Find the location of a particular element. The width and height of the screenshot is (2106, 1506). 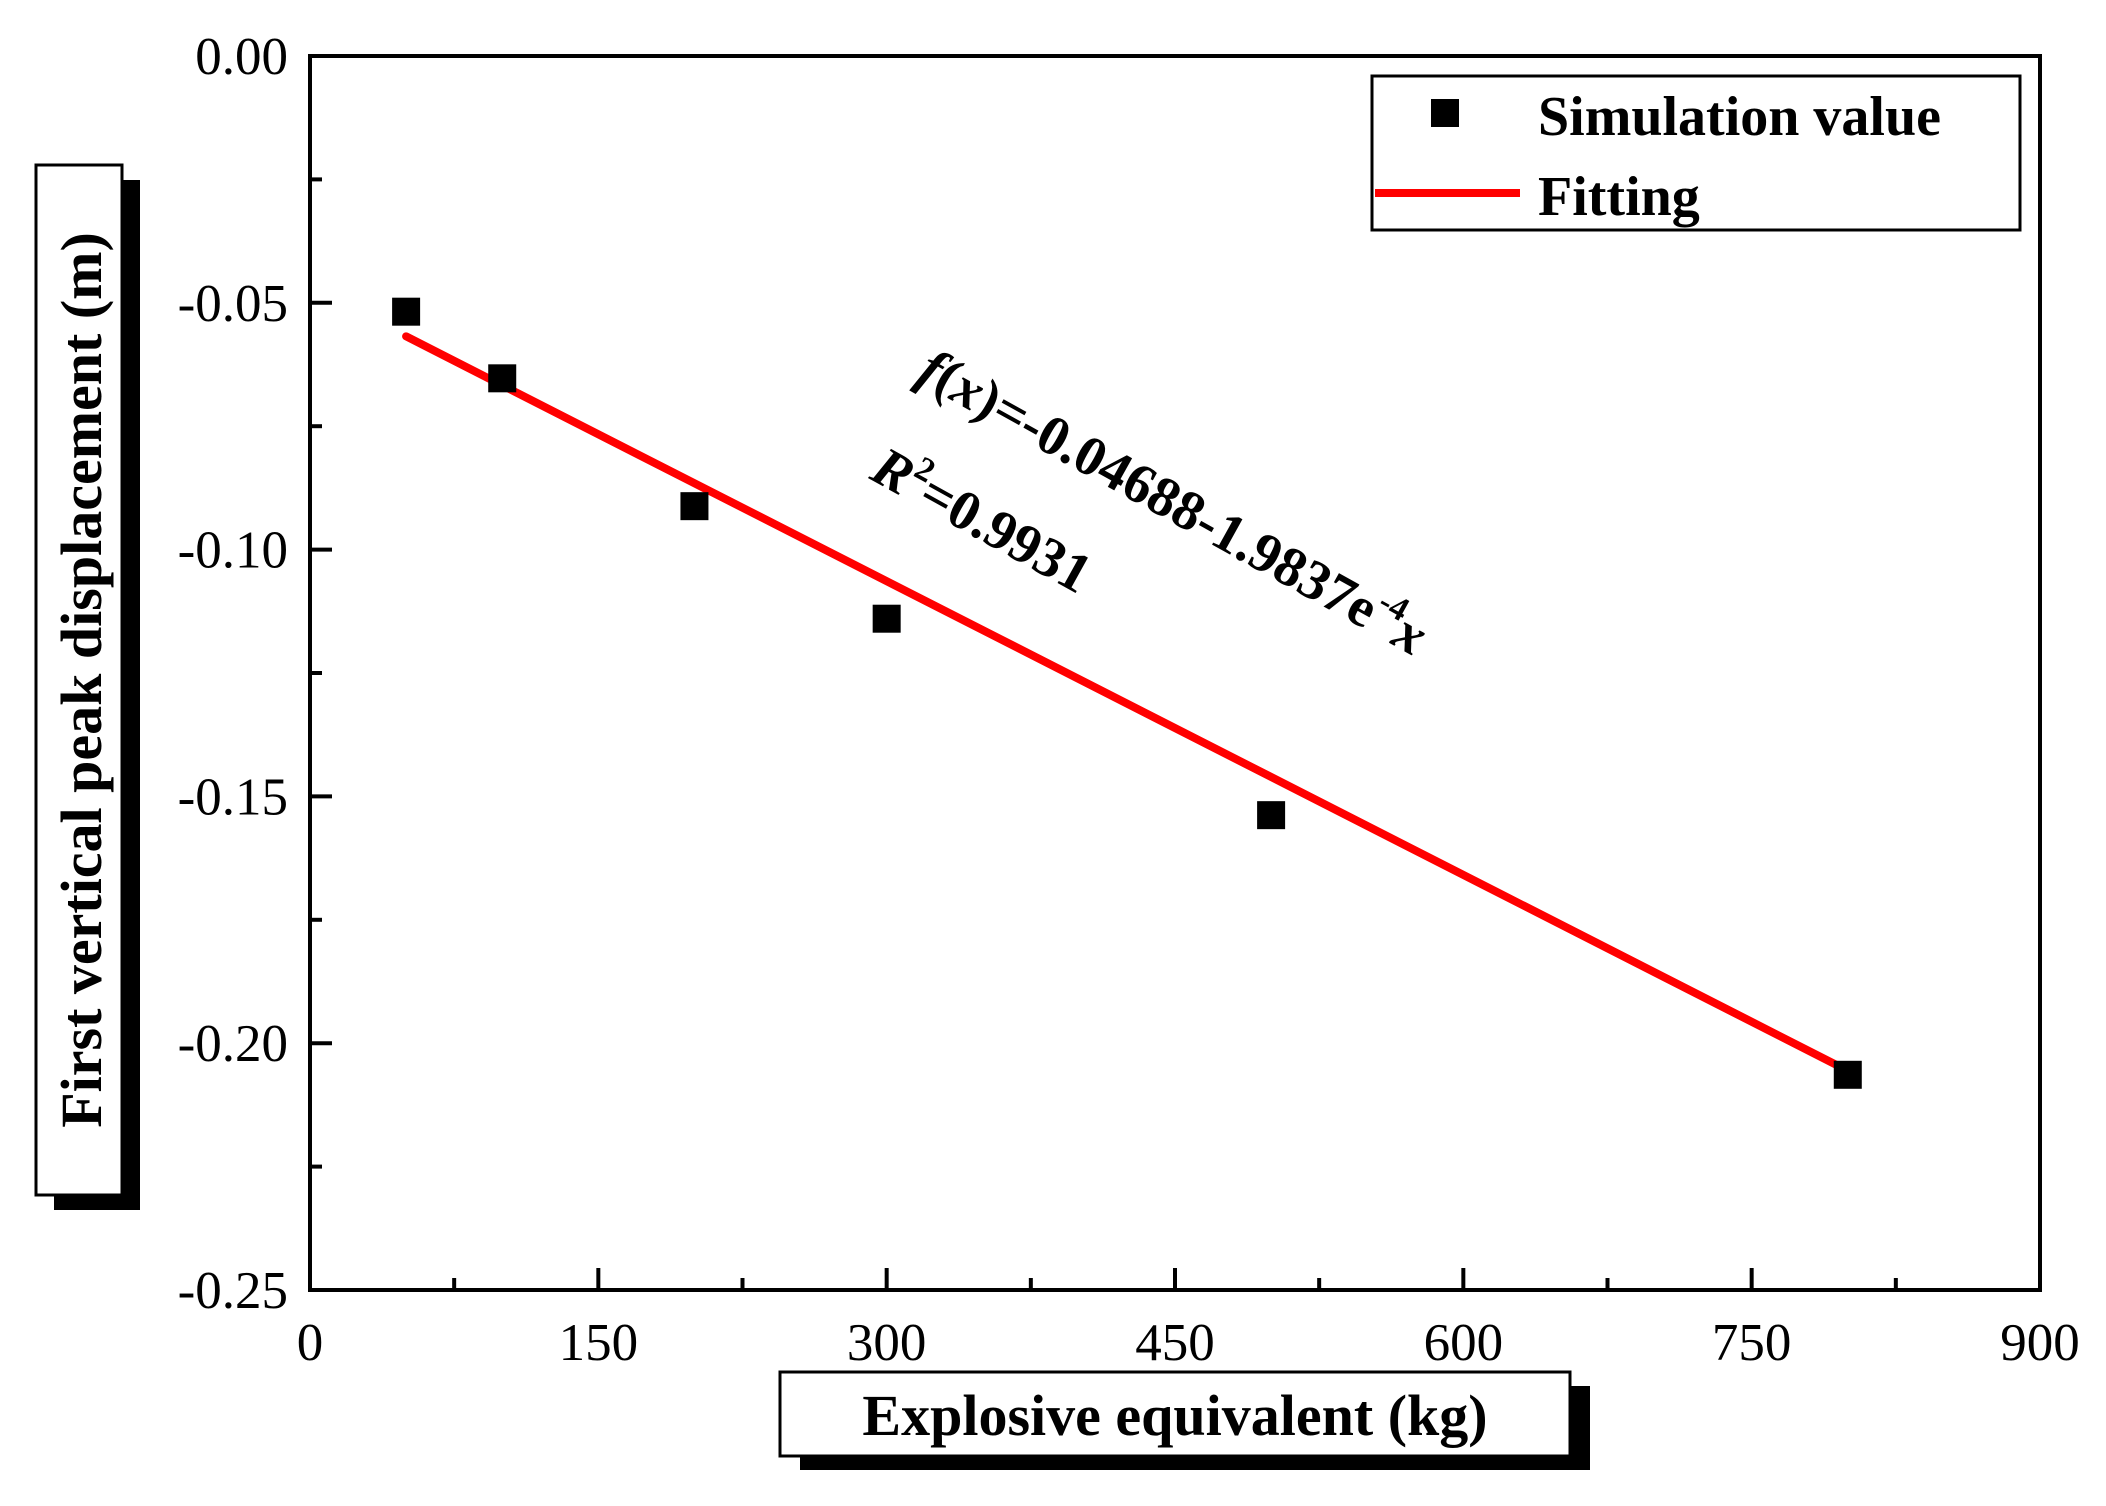

y-tick-label: 0.00 is located at coordinates (241, 57).